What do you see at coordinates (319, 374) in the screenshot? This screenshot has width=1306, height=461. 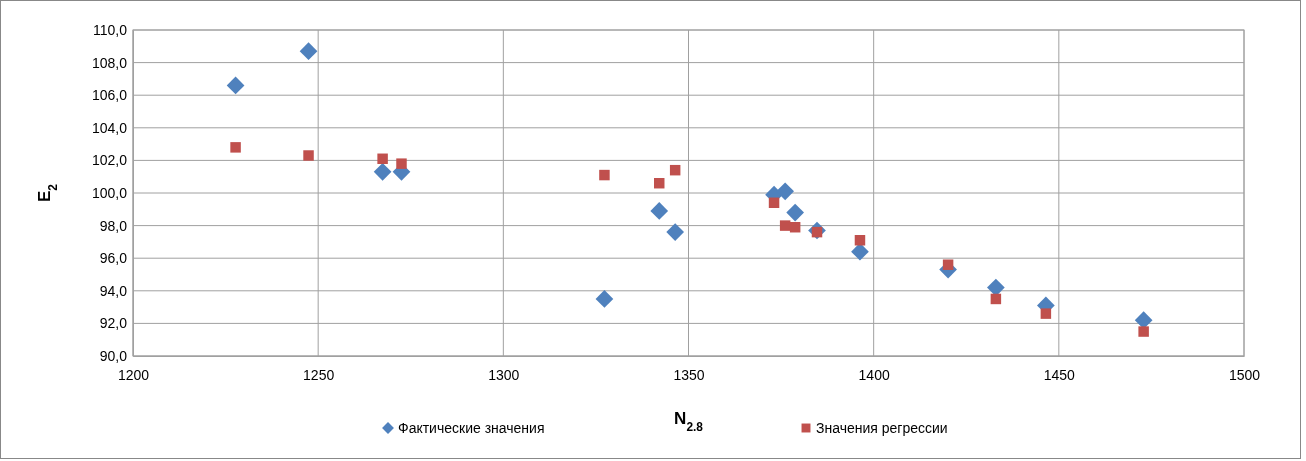 I see `x-tick-label: 1250` at bounding box center [319, 374].